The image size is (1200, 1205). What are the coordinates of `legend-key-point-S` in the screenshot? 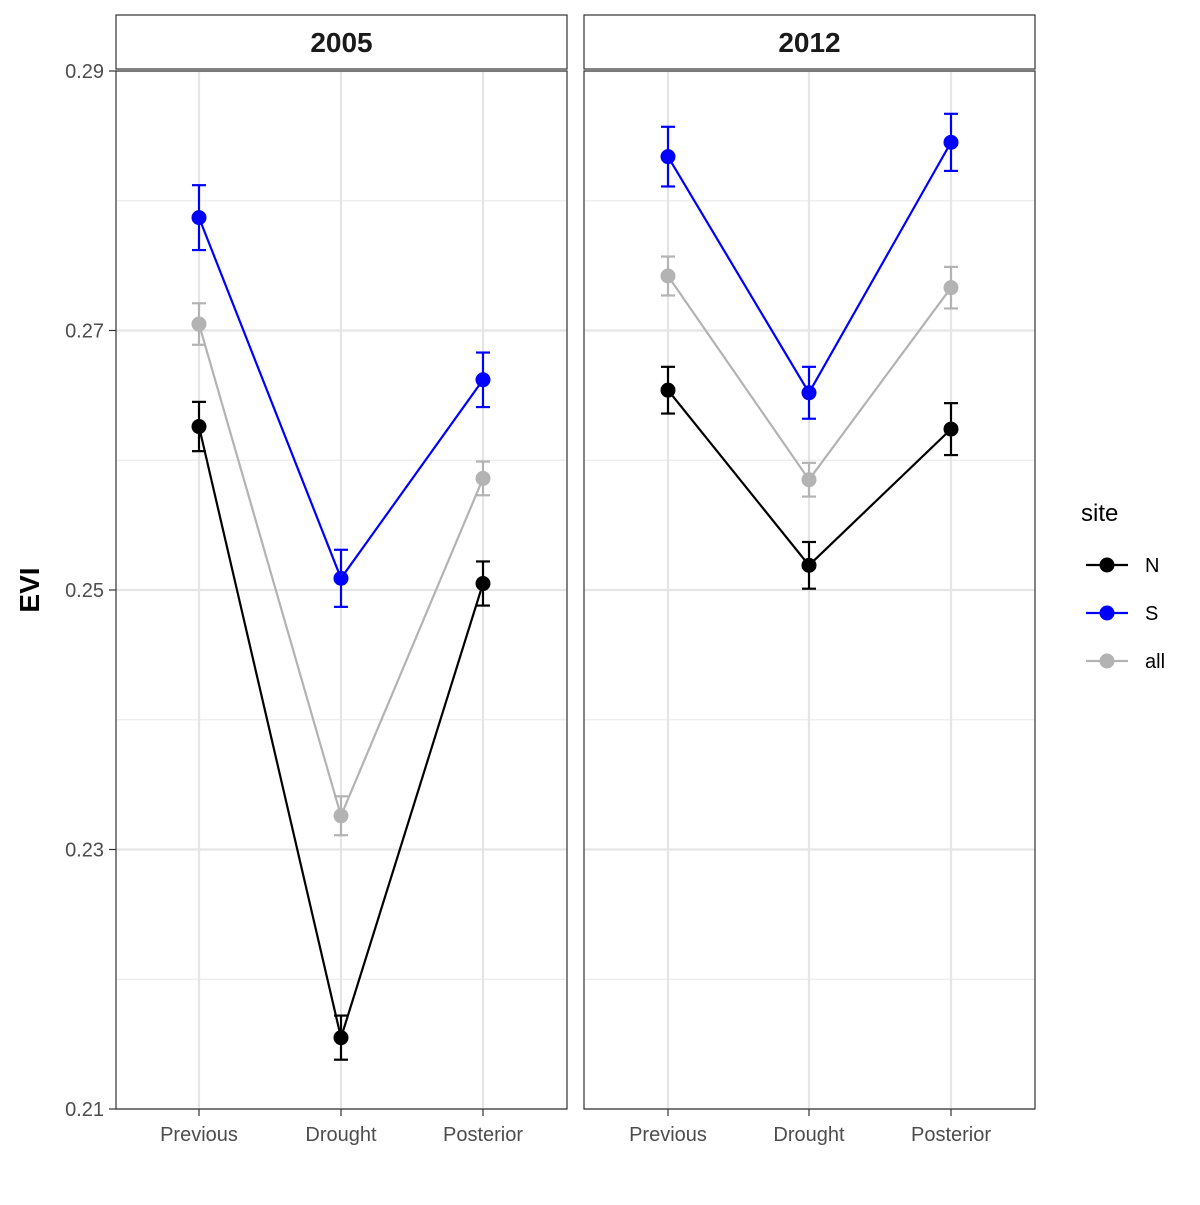 It's located at (1107, 613).